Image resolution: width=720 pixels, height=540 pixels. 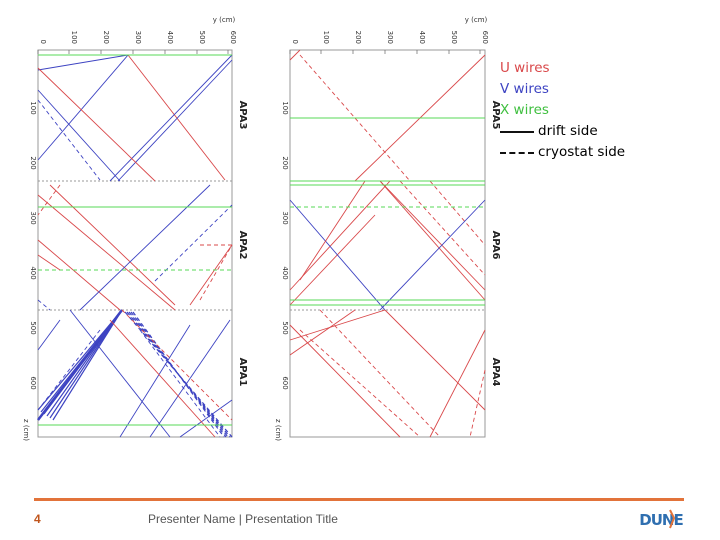 What do you see at coordinates (524, 110) in the screenshot?
I see `legend-x: X wires` at bounding box center [524, 110].